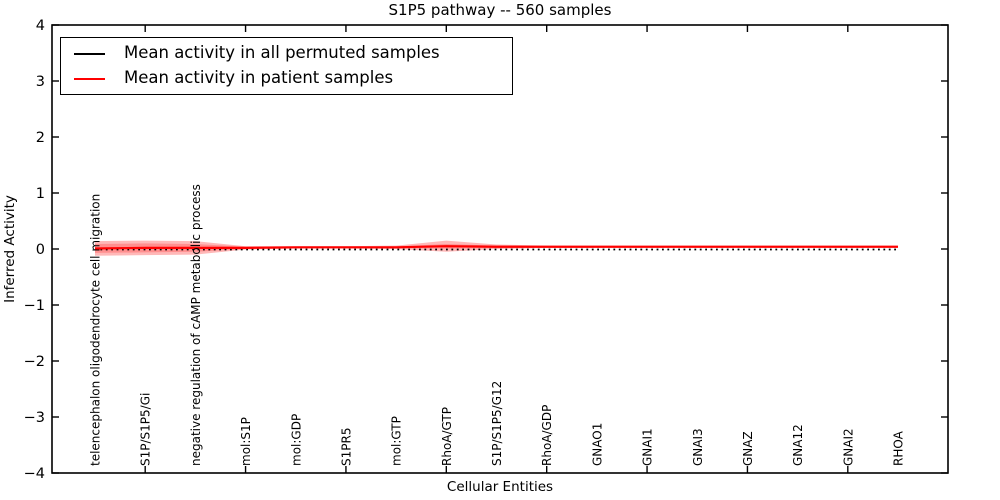 This screenshot has height=500, width=1000. Describe the element at coordinates (34, 306) in the screenshot. I see `y-tick-label: −1` at that location.